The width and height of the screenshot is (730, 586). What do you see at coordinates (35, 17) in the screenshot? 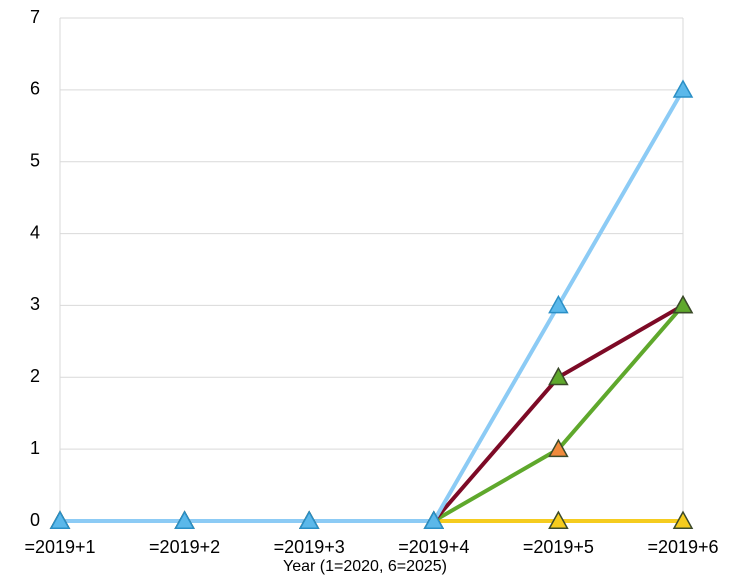
I see `y-tick-label: 7` at bounding box center [35, 17].